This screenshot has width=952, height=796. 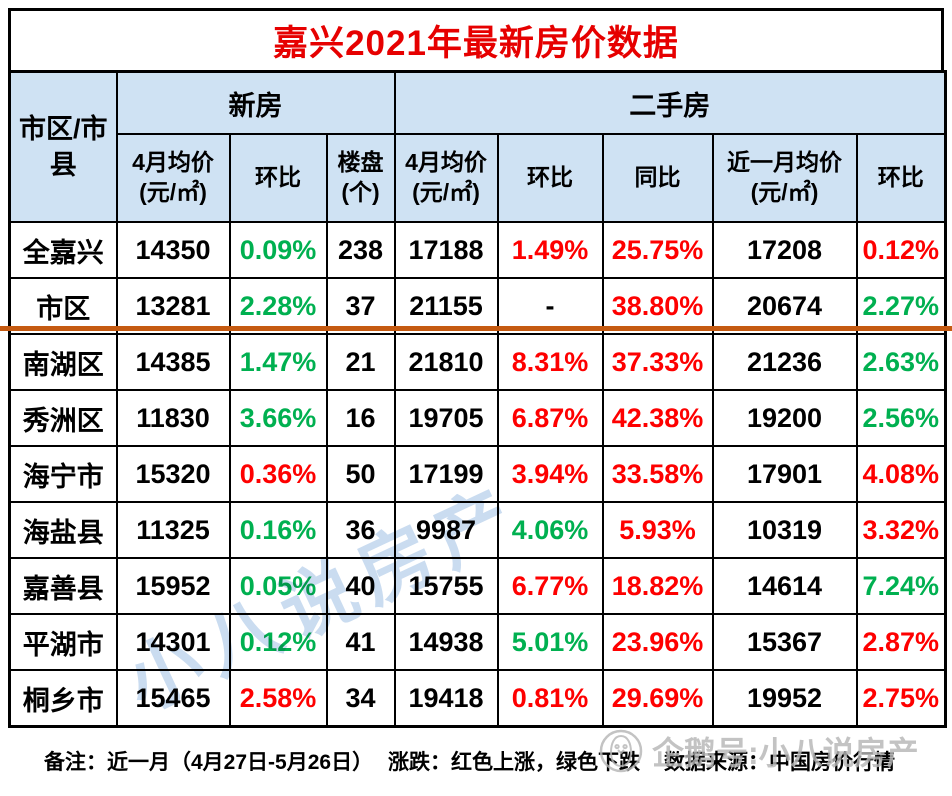 What do you see at coordinates (901, 642) in the screenshot?
I see `value-cell: 2.87%` at bounding box center [901, 642].